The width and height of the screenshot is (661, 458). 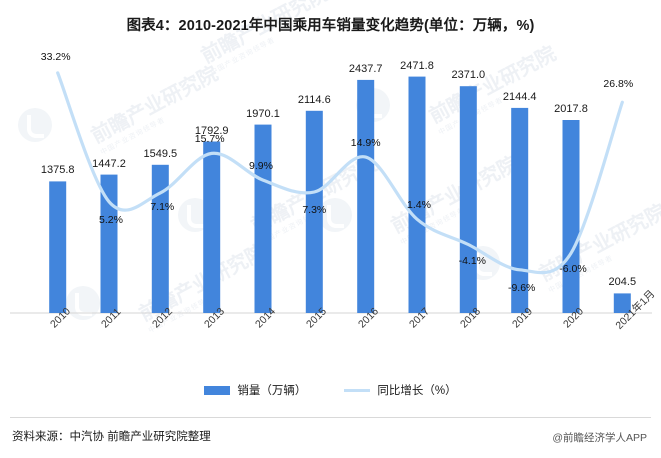 I want to click on bar-2015, so click(x=314, y=211).